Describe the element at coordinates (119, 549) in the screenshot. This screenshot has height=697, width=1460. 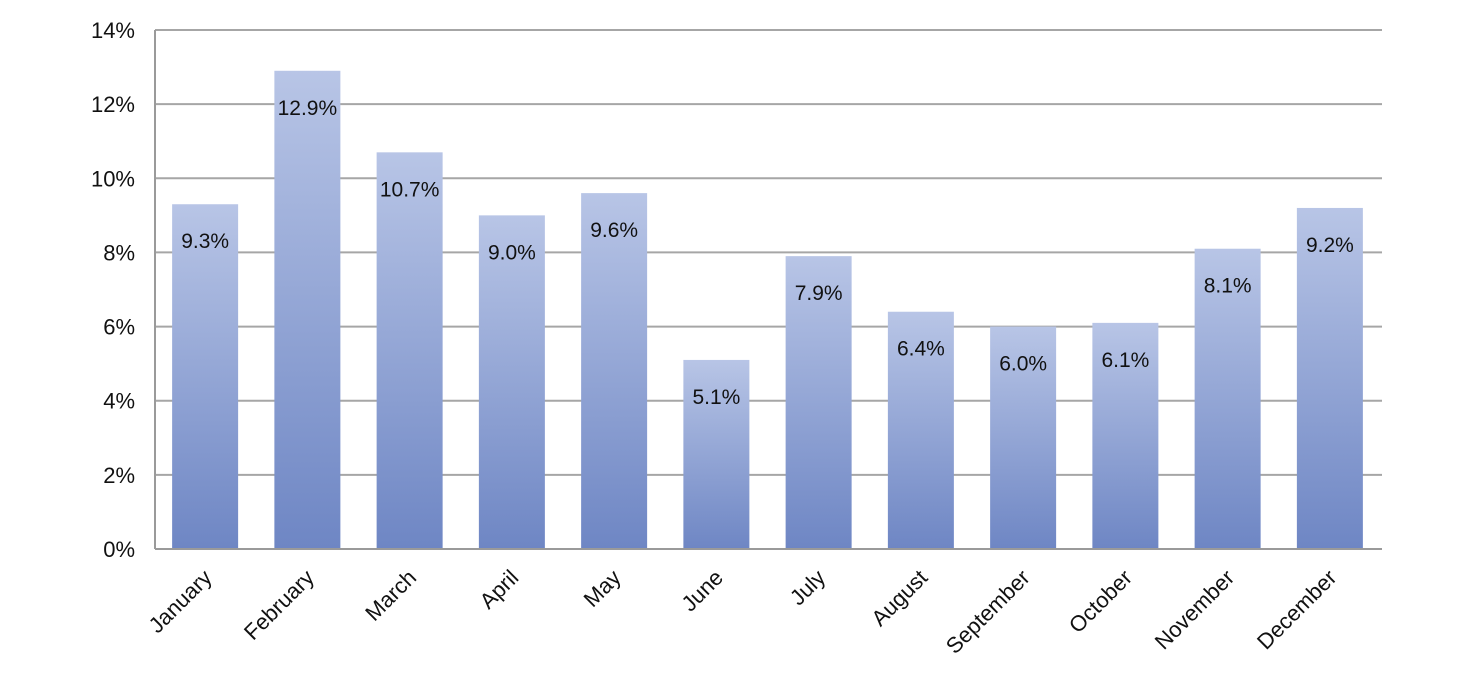
I see `y-tick-label: 0%` at that location.